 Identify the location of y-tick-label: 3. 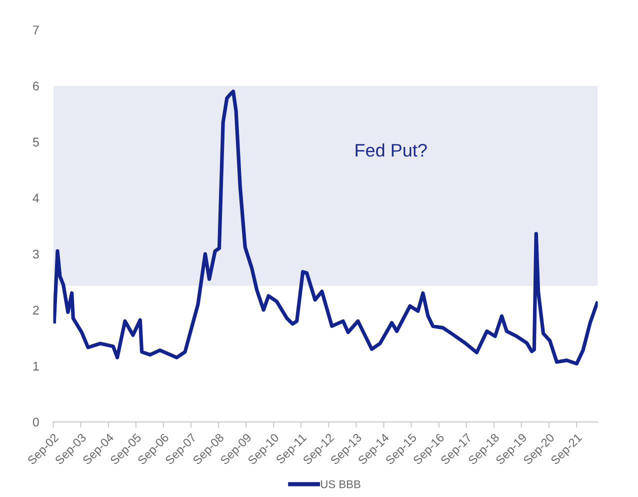
(35, 254).